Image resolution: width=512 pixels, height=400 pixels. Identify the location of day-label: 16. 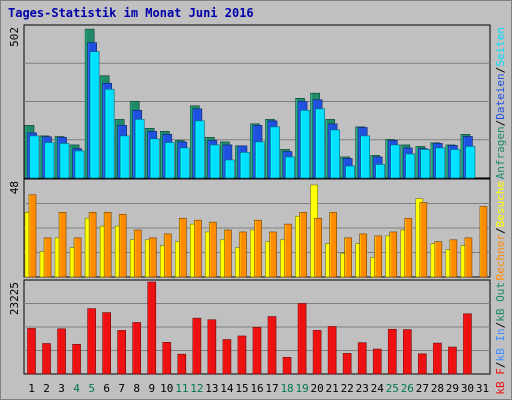
(256, 388).